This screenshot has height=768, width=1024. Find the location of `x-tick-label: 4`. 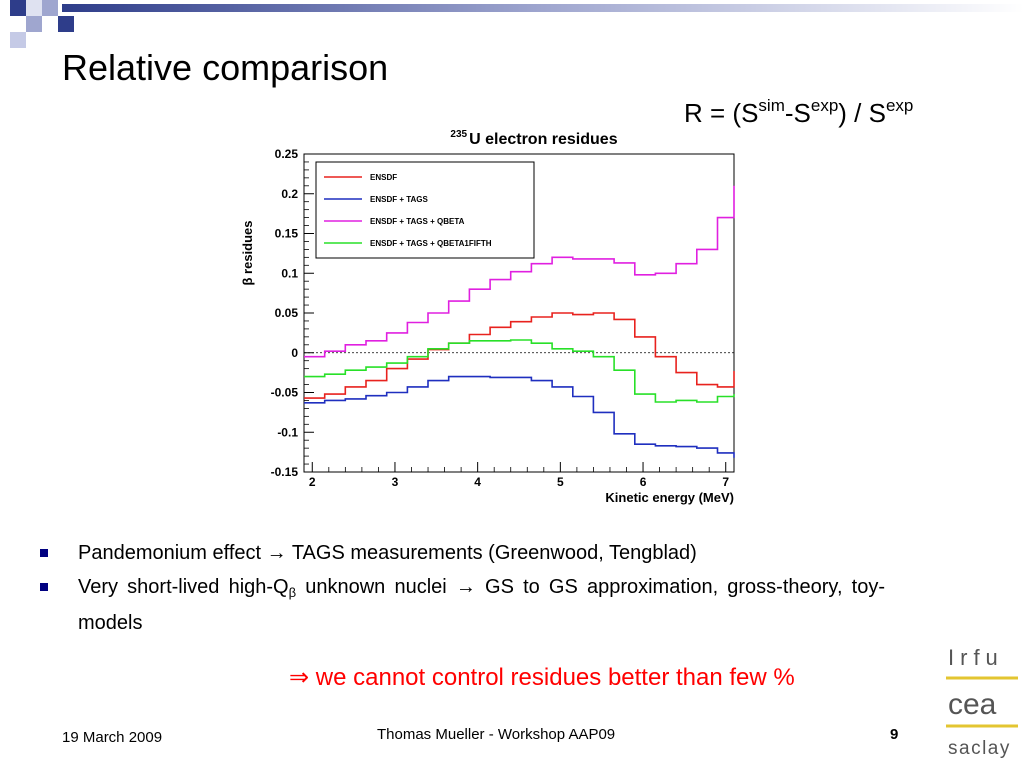

x-tick-label: 4 is located at coordinates (477, 482).